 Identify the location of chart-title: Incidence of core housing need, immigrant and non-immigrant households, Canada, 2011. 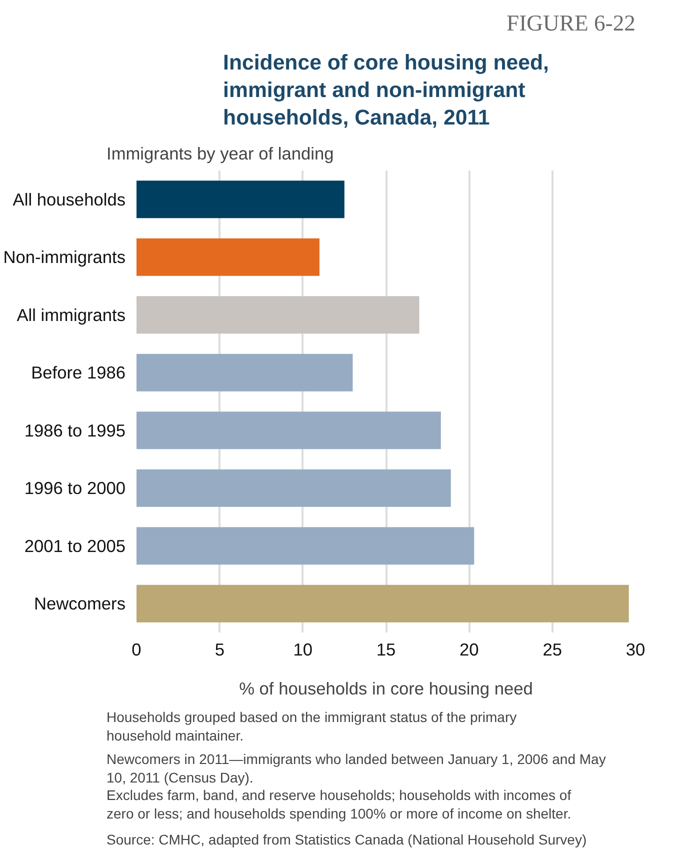
(386, 90).